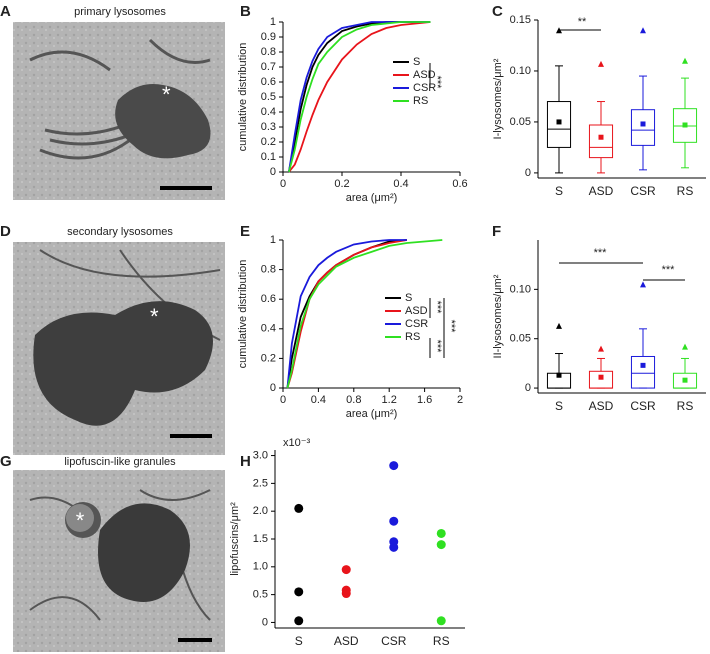  I want to click on panel-letter: F, so click(496, 231).